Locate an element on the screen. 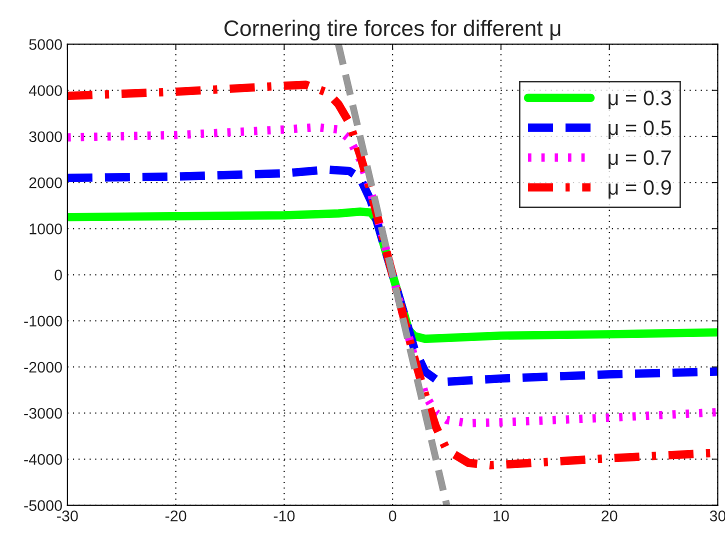 The height and width of the screenshot is (533, 725). legend-label: μ = 0.7 is located at coordinates (639, 159).